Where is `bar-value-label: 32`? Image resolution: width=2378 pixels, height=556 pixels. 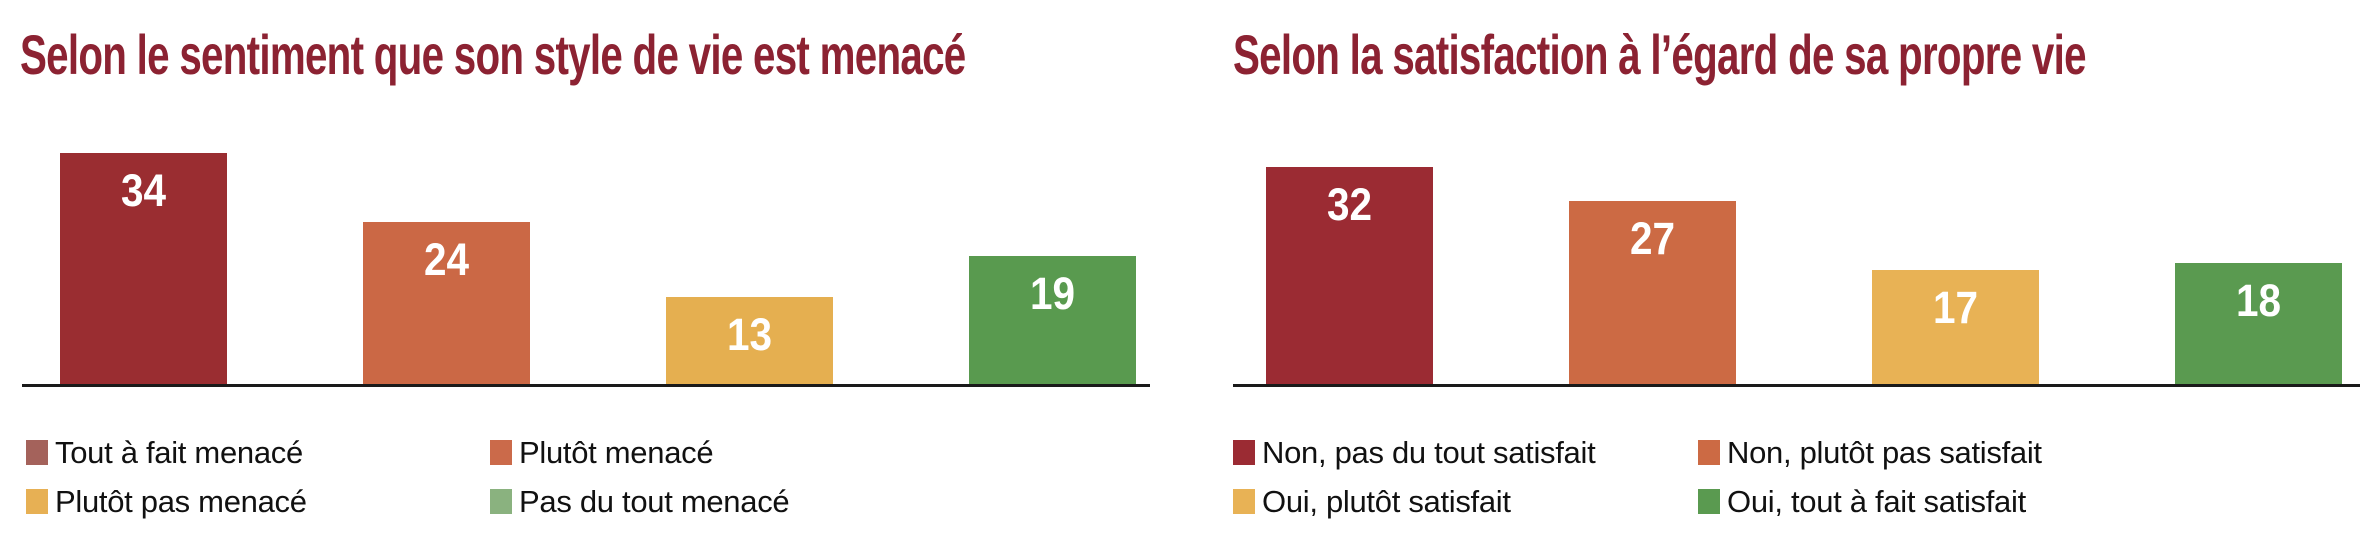
bar-value-label: 32 is located at coordinates (1349, 204).